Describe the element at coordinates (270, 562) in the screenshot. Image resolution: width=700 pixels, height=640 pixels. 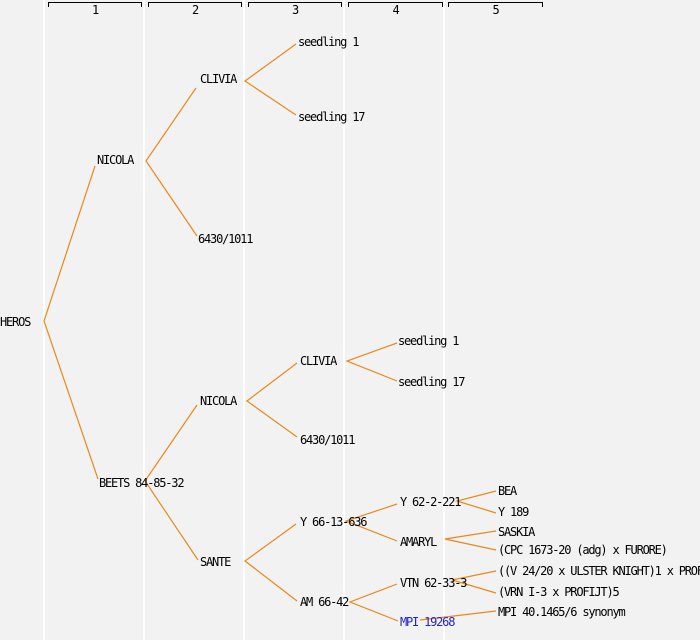
I see `branch-sante` at that location.